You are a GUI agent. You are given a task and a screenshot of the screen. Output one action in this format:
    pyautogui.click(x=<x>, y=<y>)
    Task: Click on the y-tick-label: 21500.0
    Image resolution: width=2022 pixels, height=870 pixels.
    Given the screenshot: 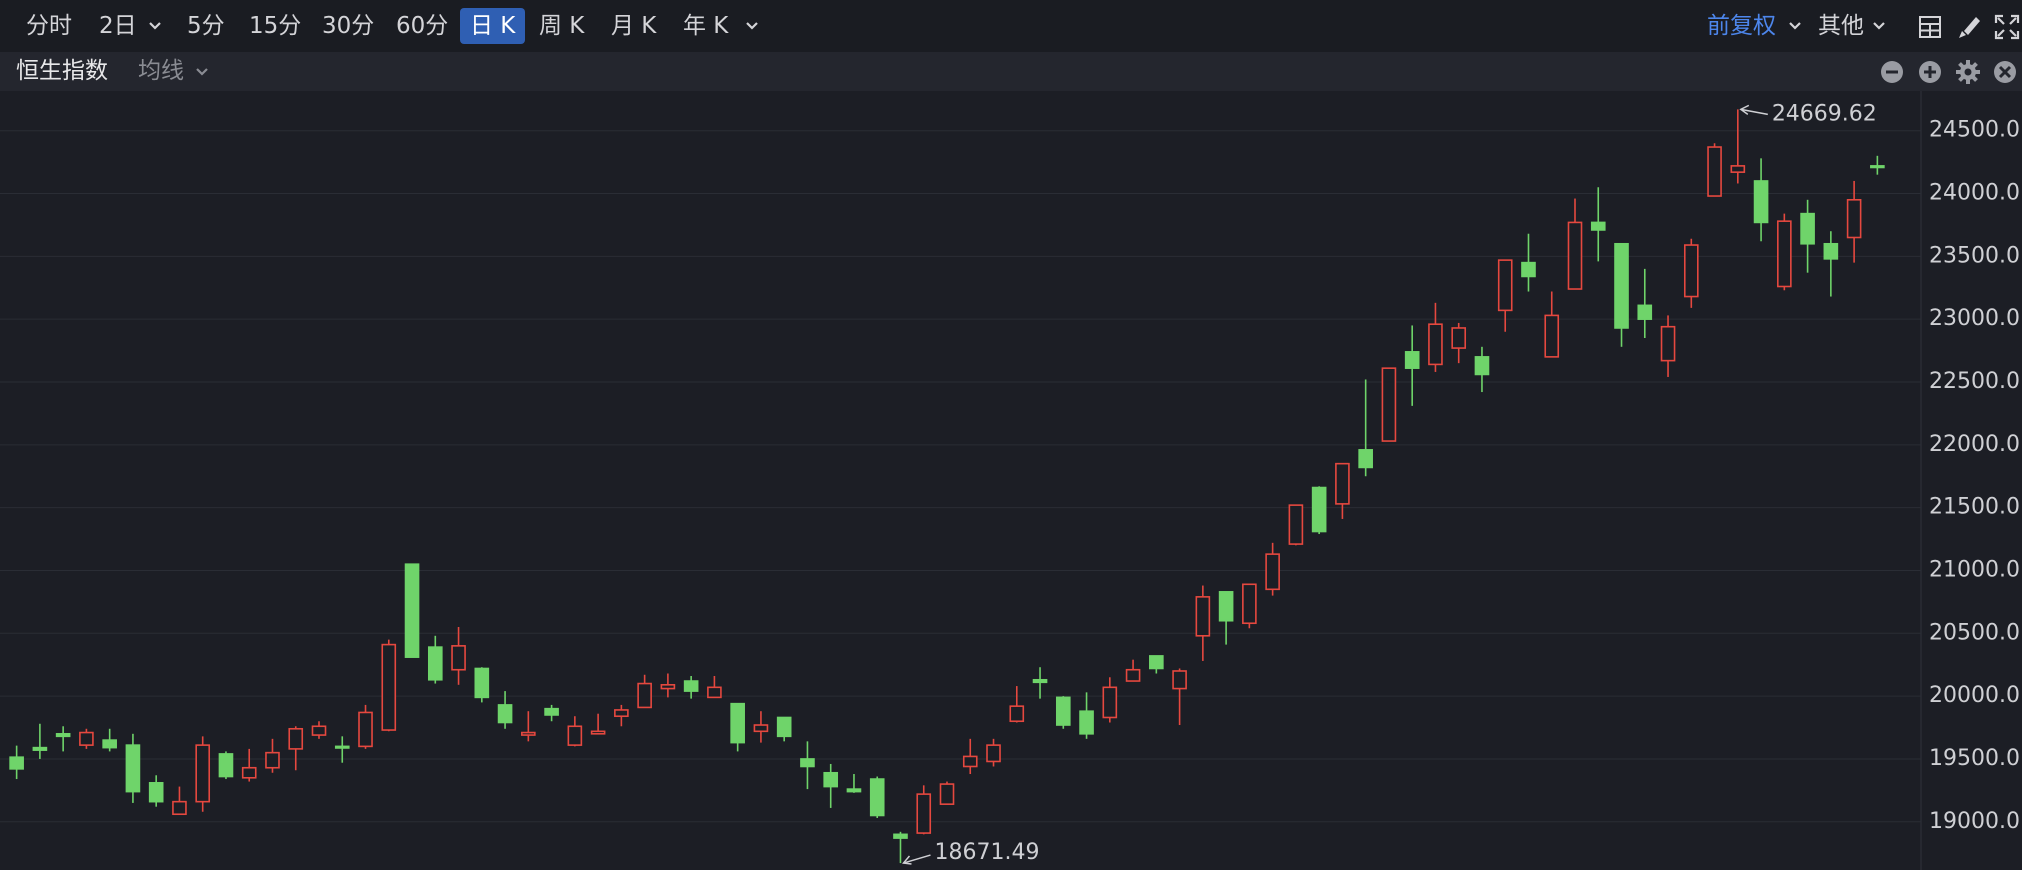 What is the action you would take?
    pyautogui.click(x=1974, y=507)
    